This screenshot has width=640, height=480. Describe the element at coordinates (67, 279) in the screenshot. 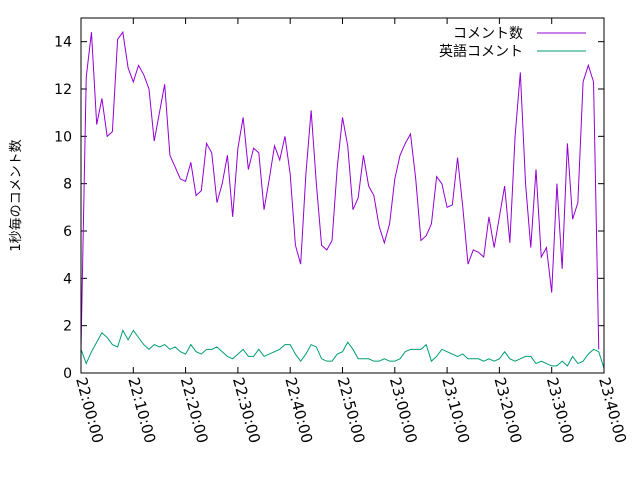

I see `y-tick-label: 4` at that location.